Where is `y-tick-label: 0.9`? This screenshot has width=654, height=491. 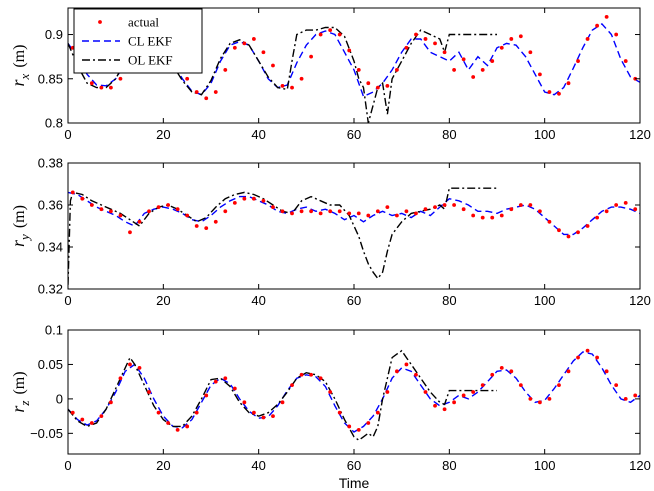
y-tick-label: 0.9 is located at coordinates (54, 34).